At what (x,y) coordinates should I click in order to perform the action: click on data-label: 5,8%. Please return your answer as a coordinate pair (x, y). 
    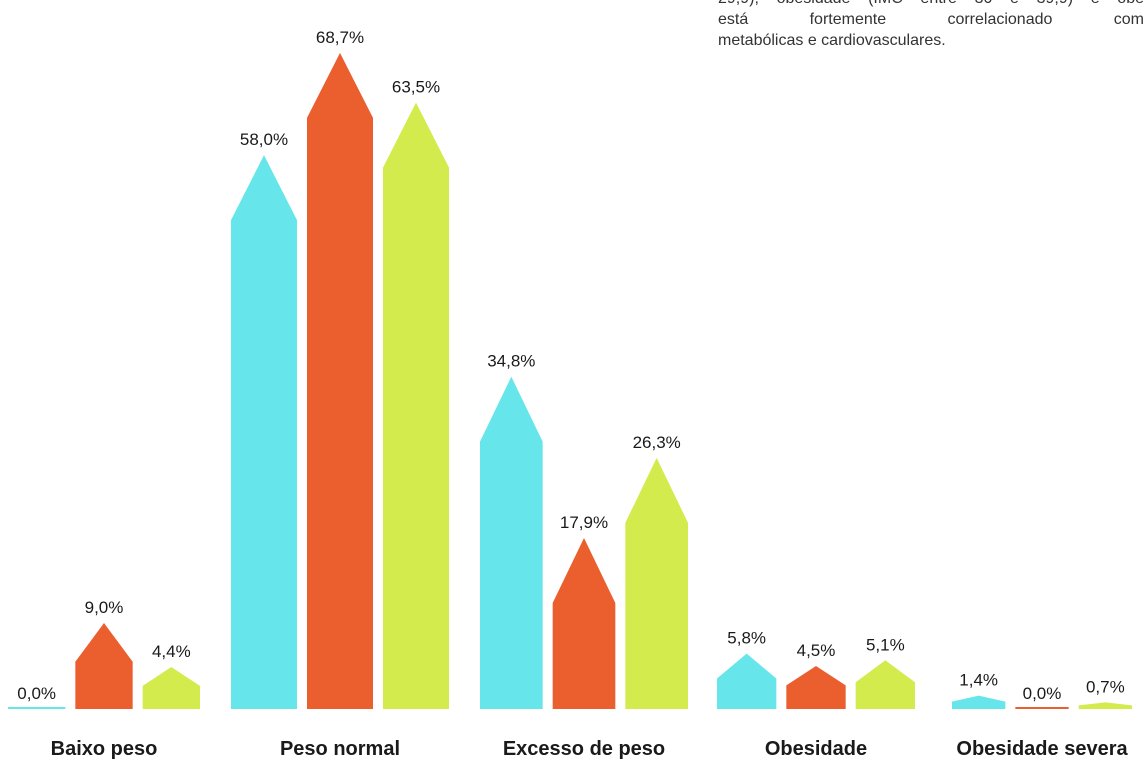
    Looking at the image, I should click on (746, 638).